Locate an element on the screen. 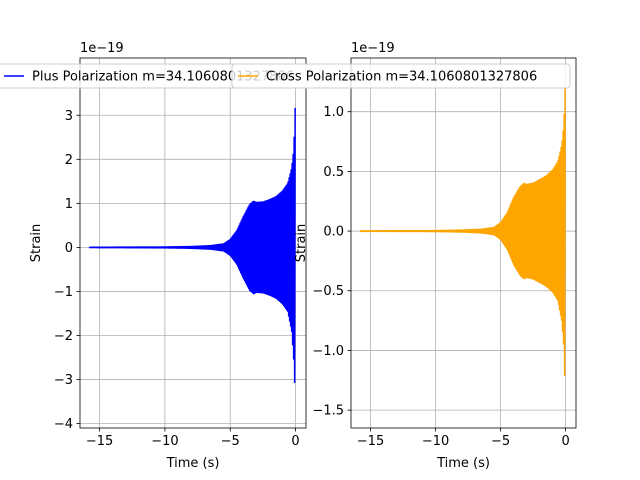 This screenshot has height=480, width=640. y-tick-label: −1 is located at coordinates (63, 292).